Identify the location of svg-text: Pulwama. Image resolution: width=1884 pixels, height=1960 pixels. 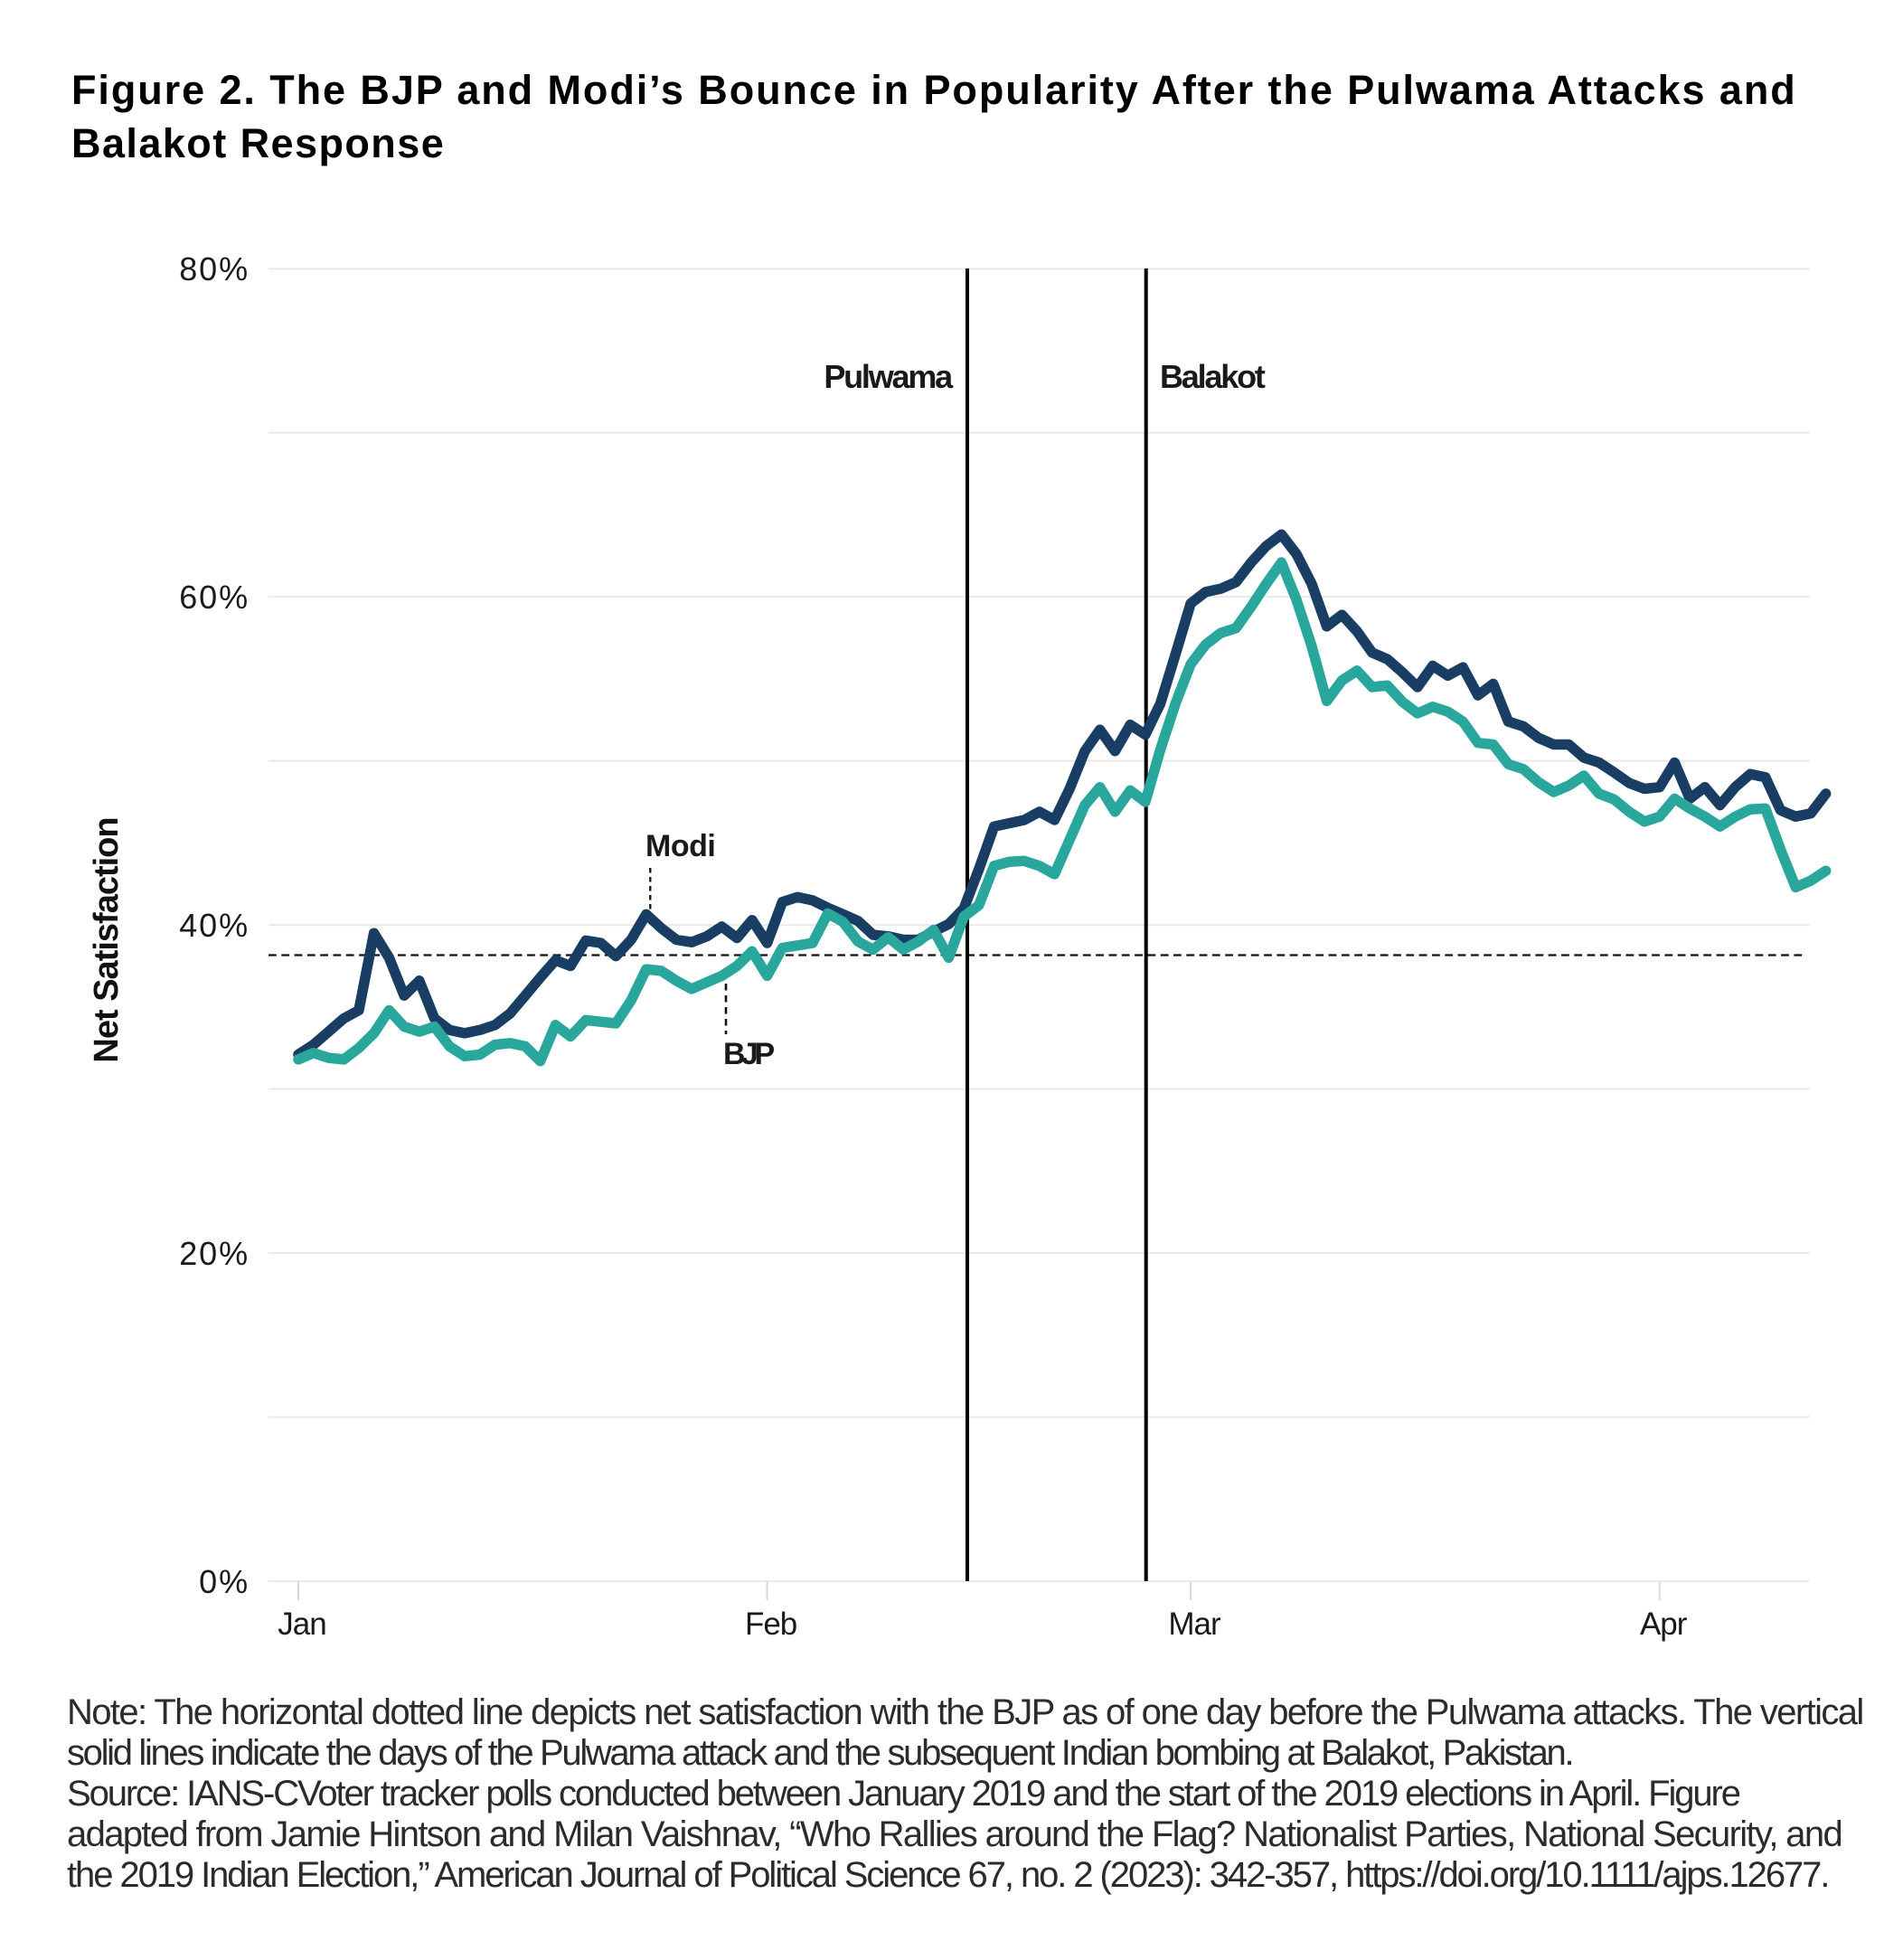
(889, 376).